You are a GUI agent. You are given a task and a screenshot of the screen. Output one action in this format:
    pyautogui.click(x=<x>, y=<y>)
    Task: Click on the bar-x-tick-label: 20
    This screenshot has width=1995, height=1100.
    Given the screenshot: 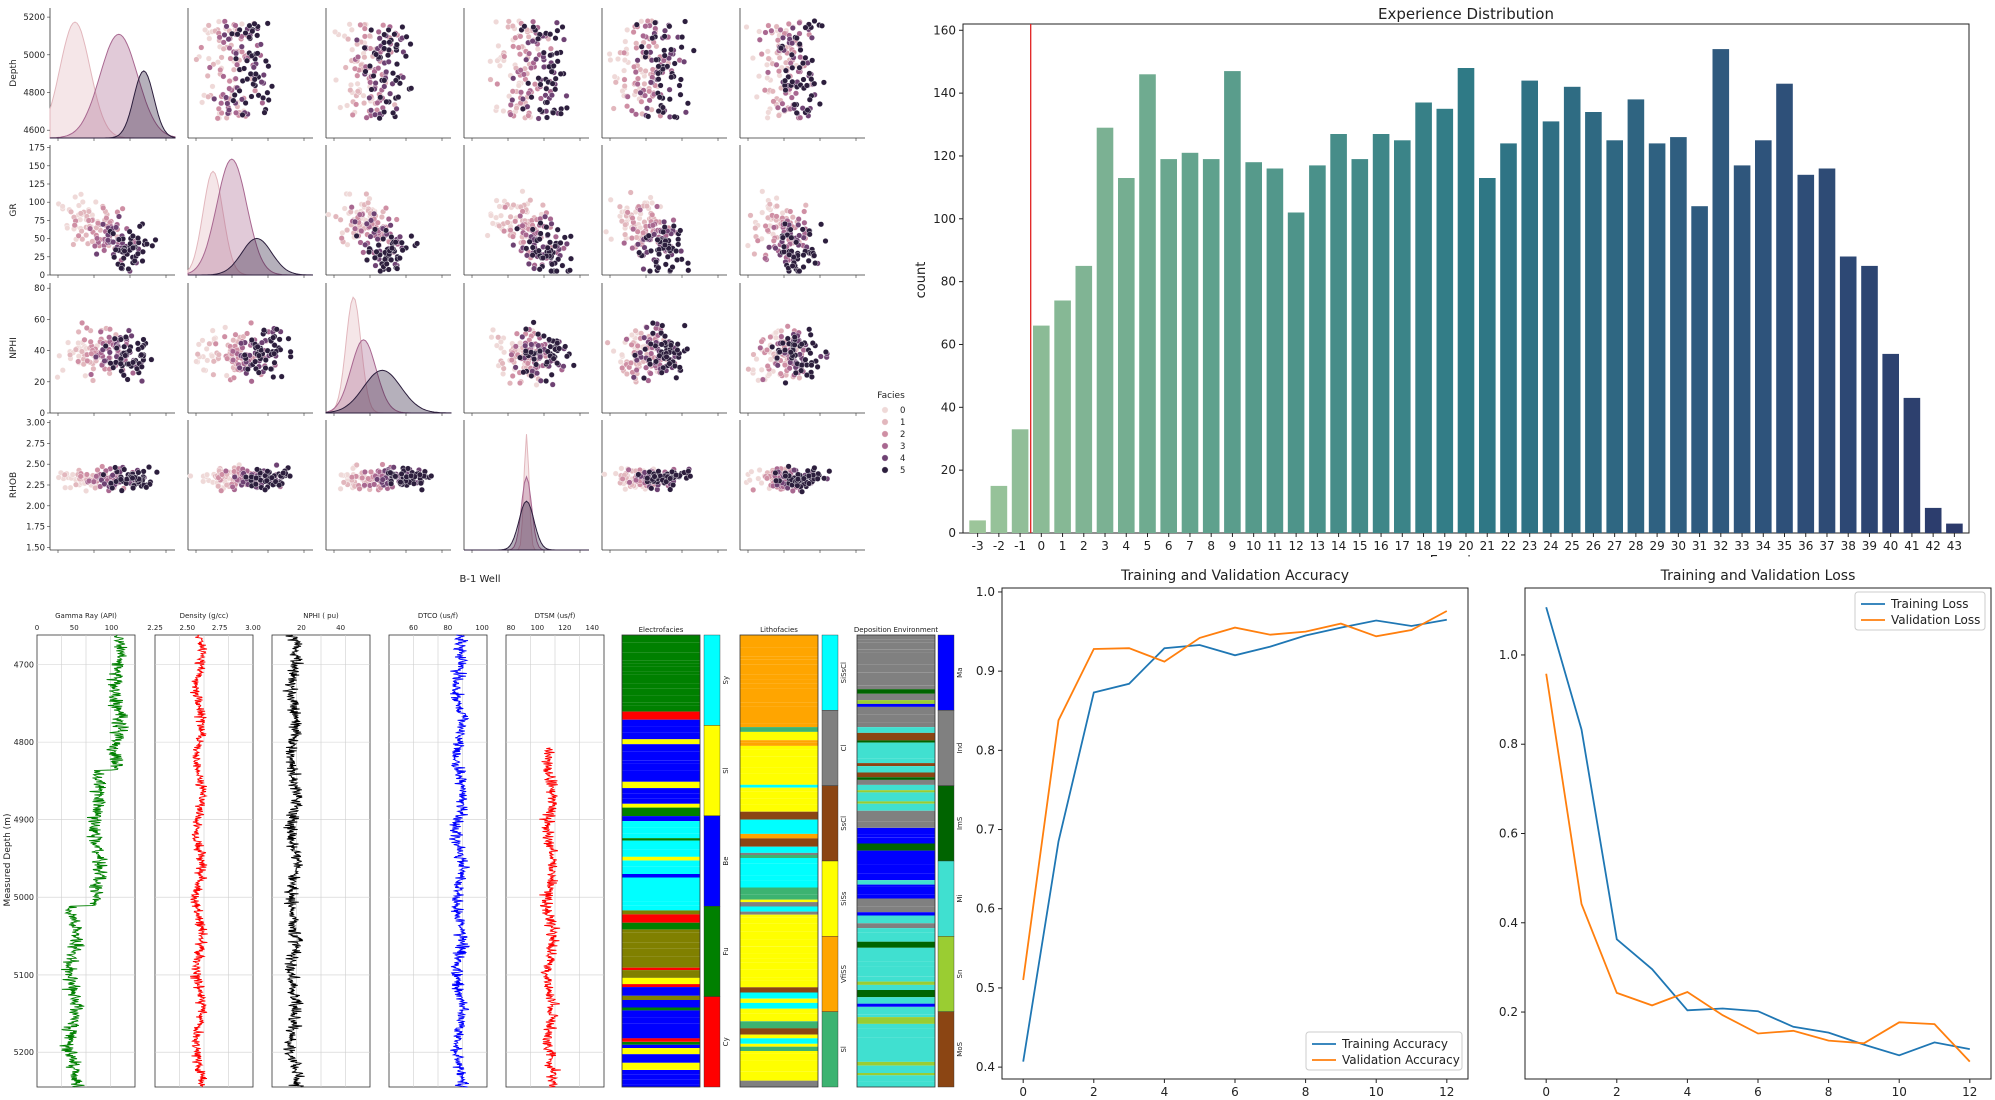 What is the action you would take?
    pyautogui.click(x=1465, y=546)
    